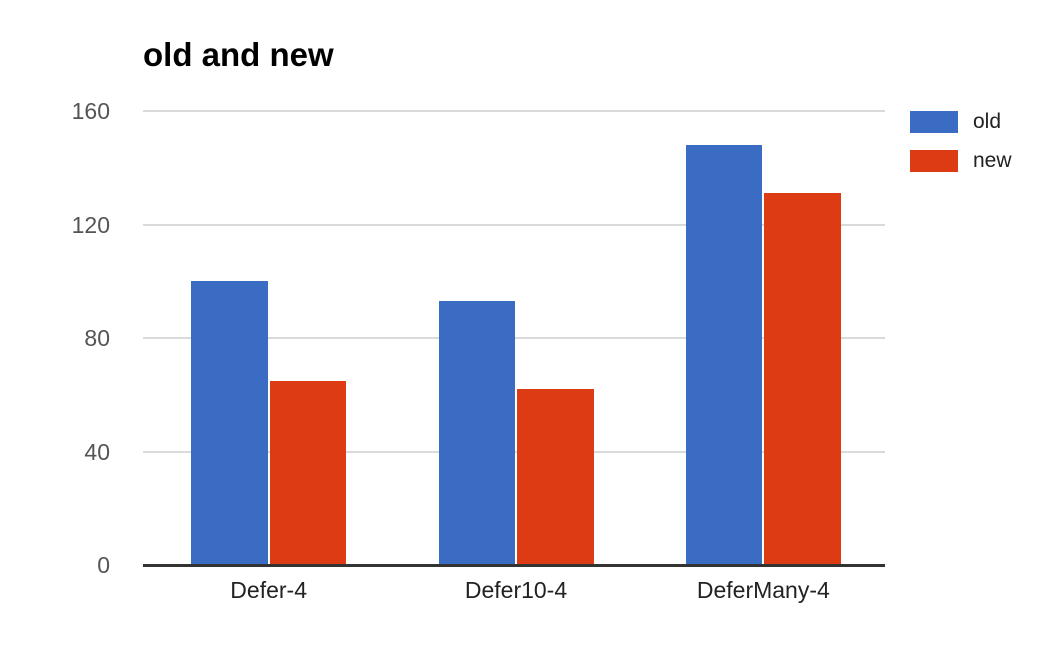 This screenshot has width=1050, height=656. I want to click on y-axis-tick-80: 80, so click(97, 338).